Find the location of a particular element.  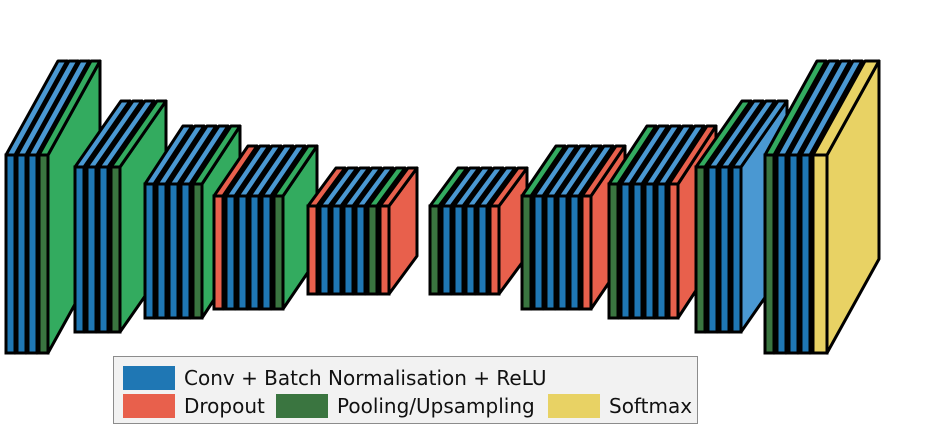

legend-label-conv: Conv + Batch Normalisation + ReLU is located at coordinates (365, 378).